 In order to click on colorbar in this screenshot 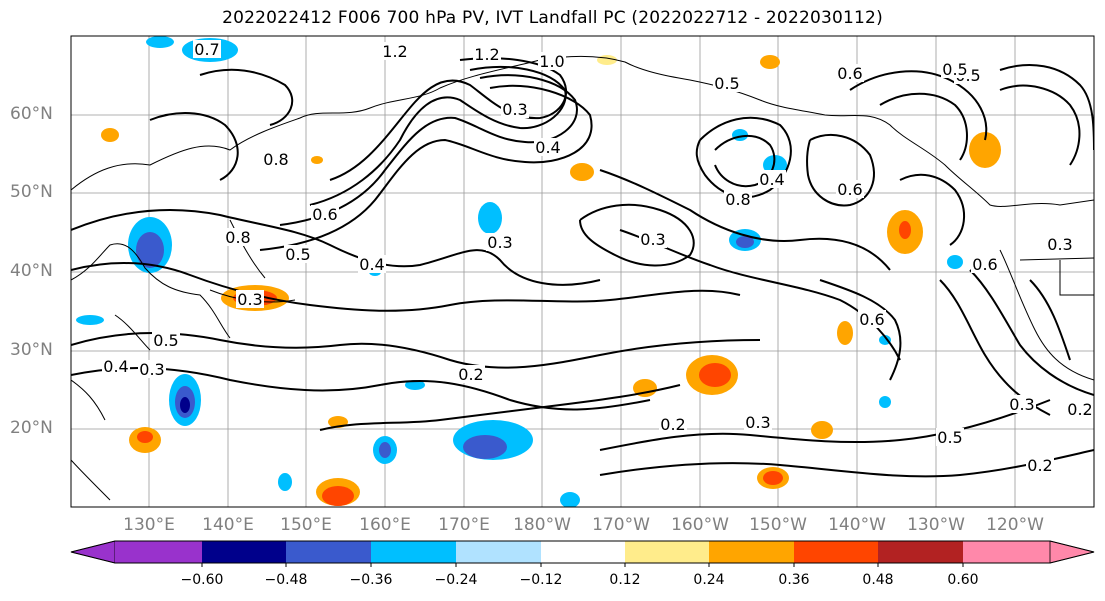, I will do `click(582, 553)`.